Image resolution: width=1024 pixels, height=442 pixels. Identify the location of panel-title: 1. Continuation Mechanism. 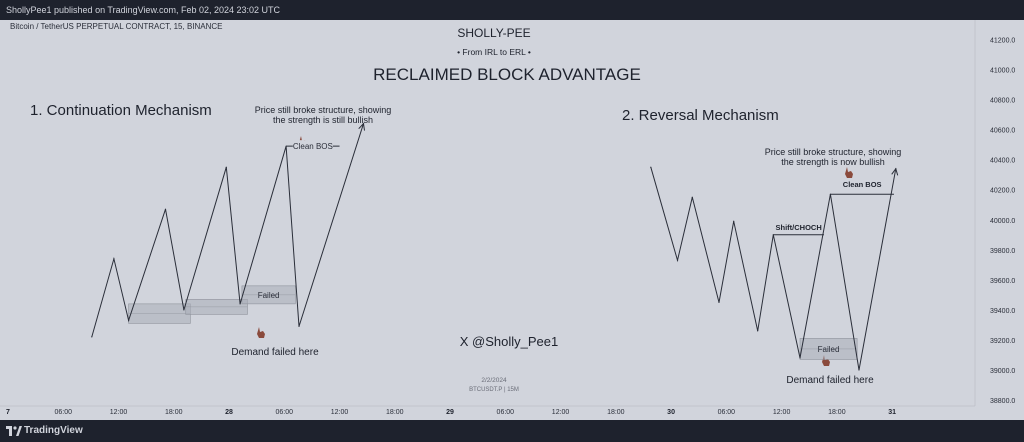
(121, 110).